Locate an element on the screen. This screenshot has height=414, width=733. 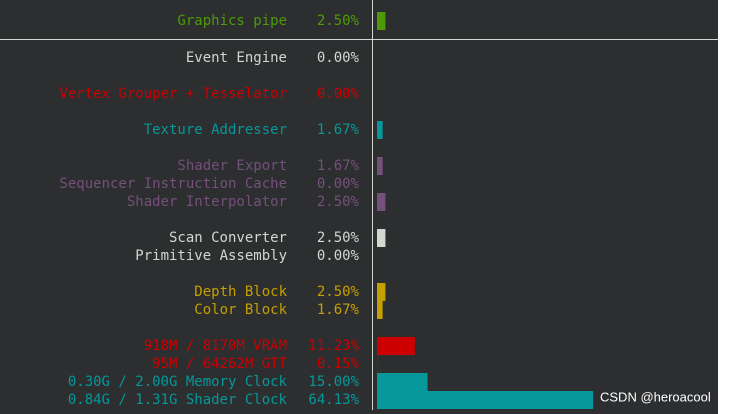
row-label: 918M / 8170M VRAM is located at coordinates (215, 346).